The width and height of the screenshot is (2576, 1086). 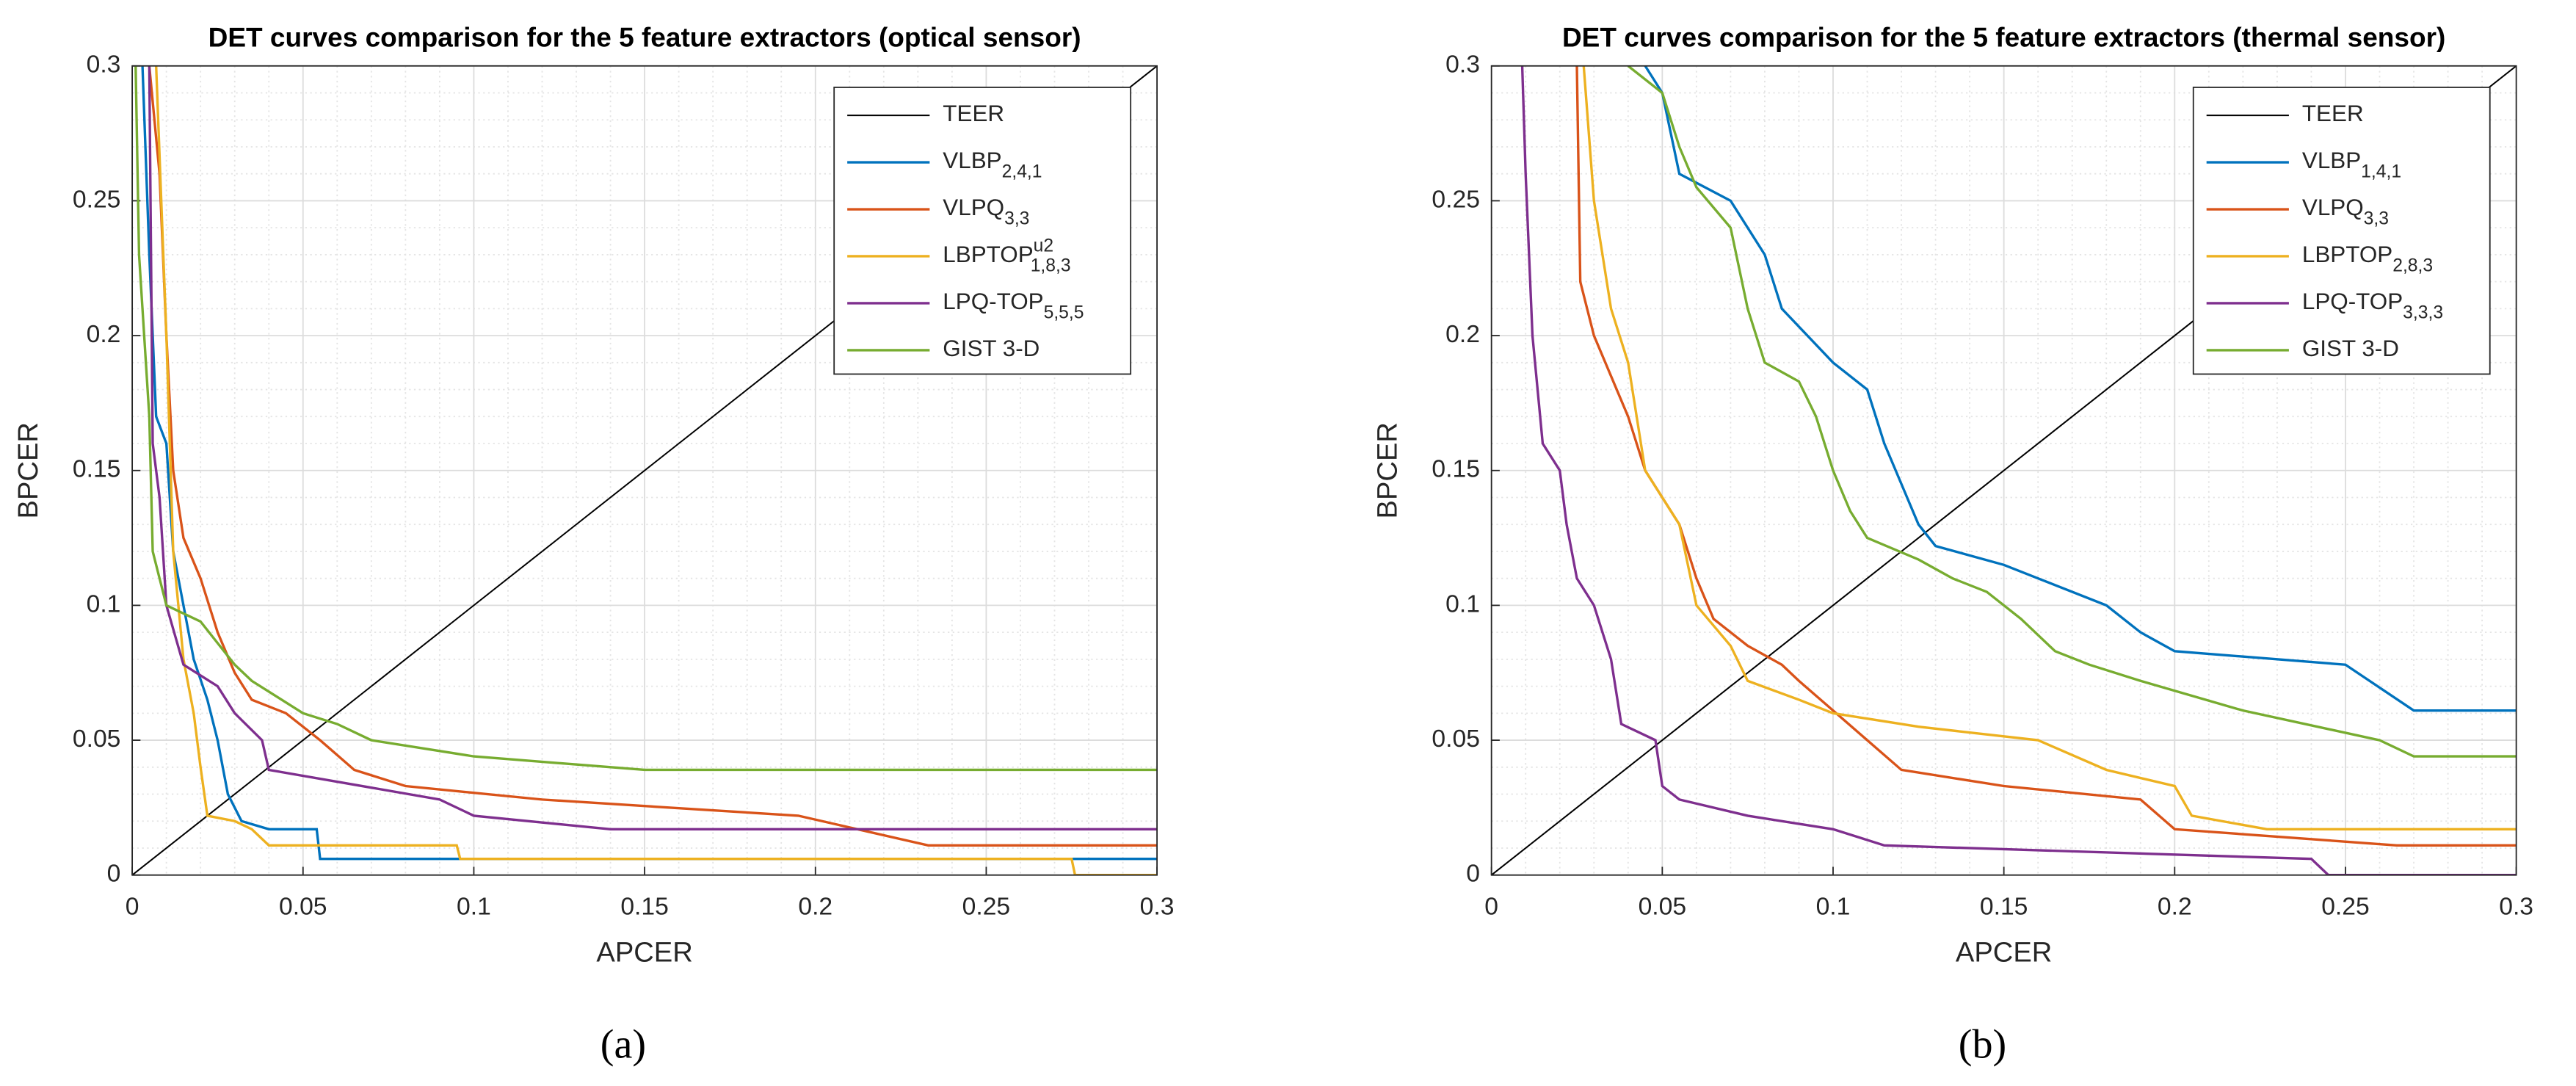 I want to click on legend-sub: 5,5,5, so click(x=1064, y=312).